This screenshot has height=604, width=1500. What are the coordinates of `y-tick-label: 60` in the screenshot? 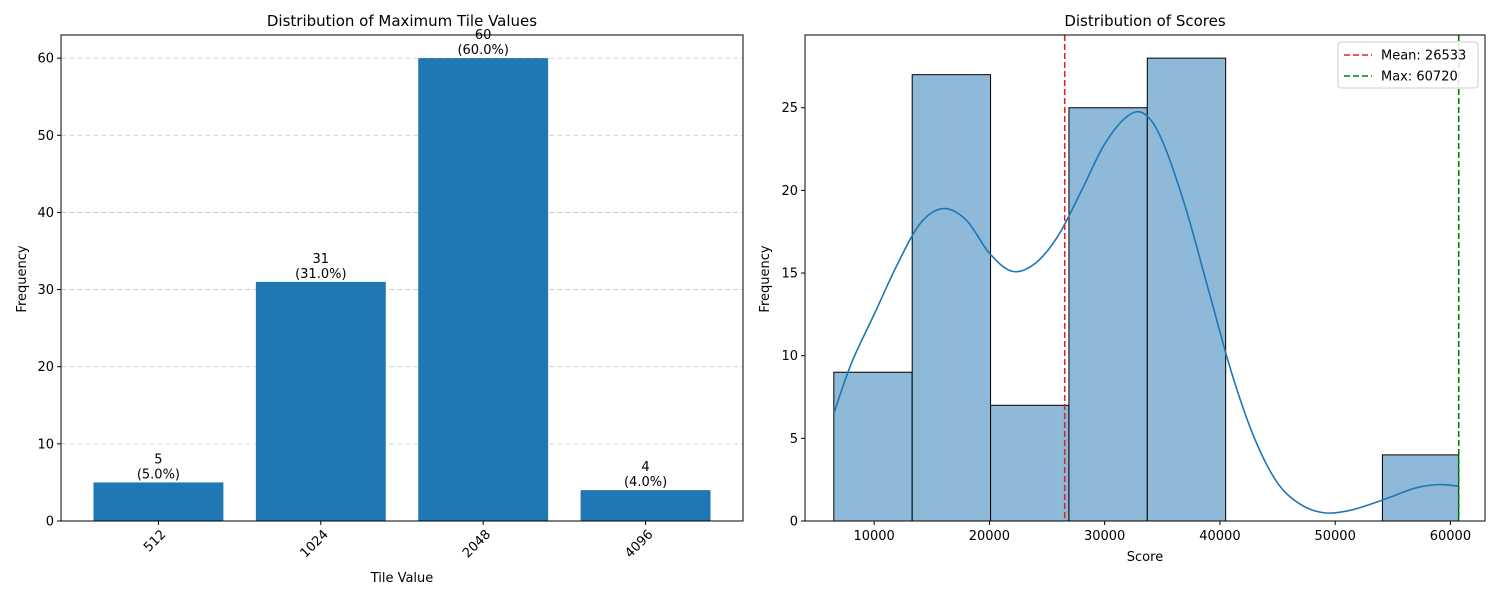 It's located at (45, 59).